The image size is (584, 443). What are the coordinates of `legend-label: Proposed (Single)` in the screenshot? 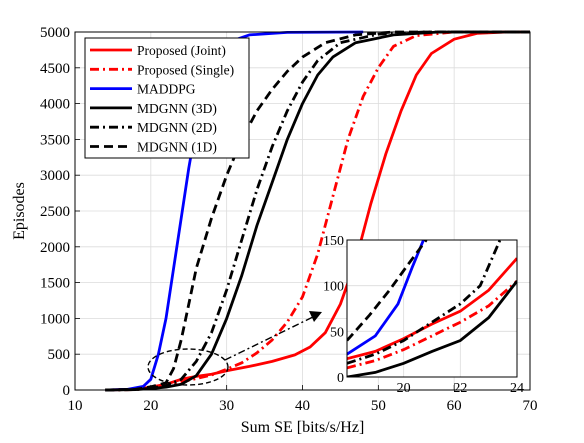 It's located at (185, 69).